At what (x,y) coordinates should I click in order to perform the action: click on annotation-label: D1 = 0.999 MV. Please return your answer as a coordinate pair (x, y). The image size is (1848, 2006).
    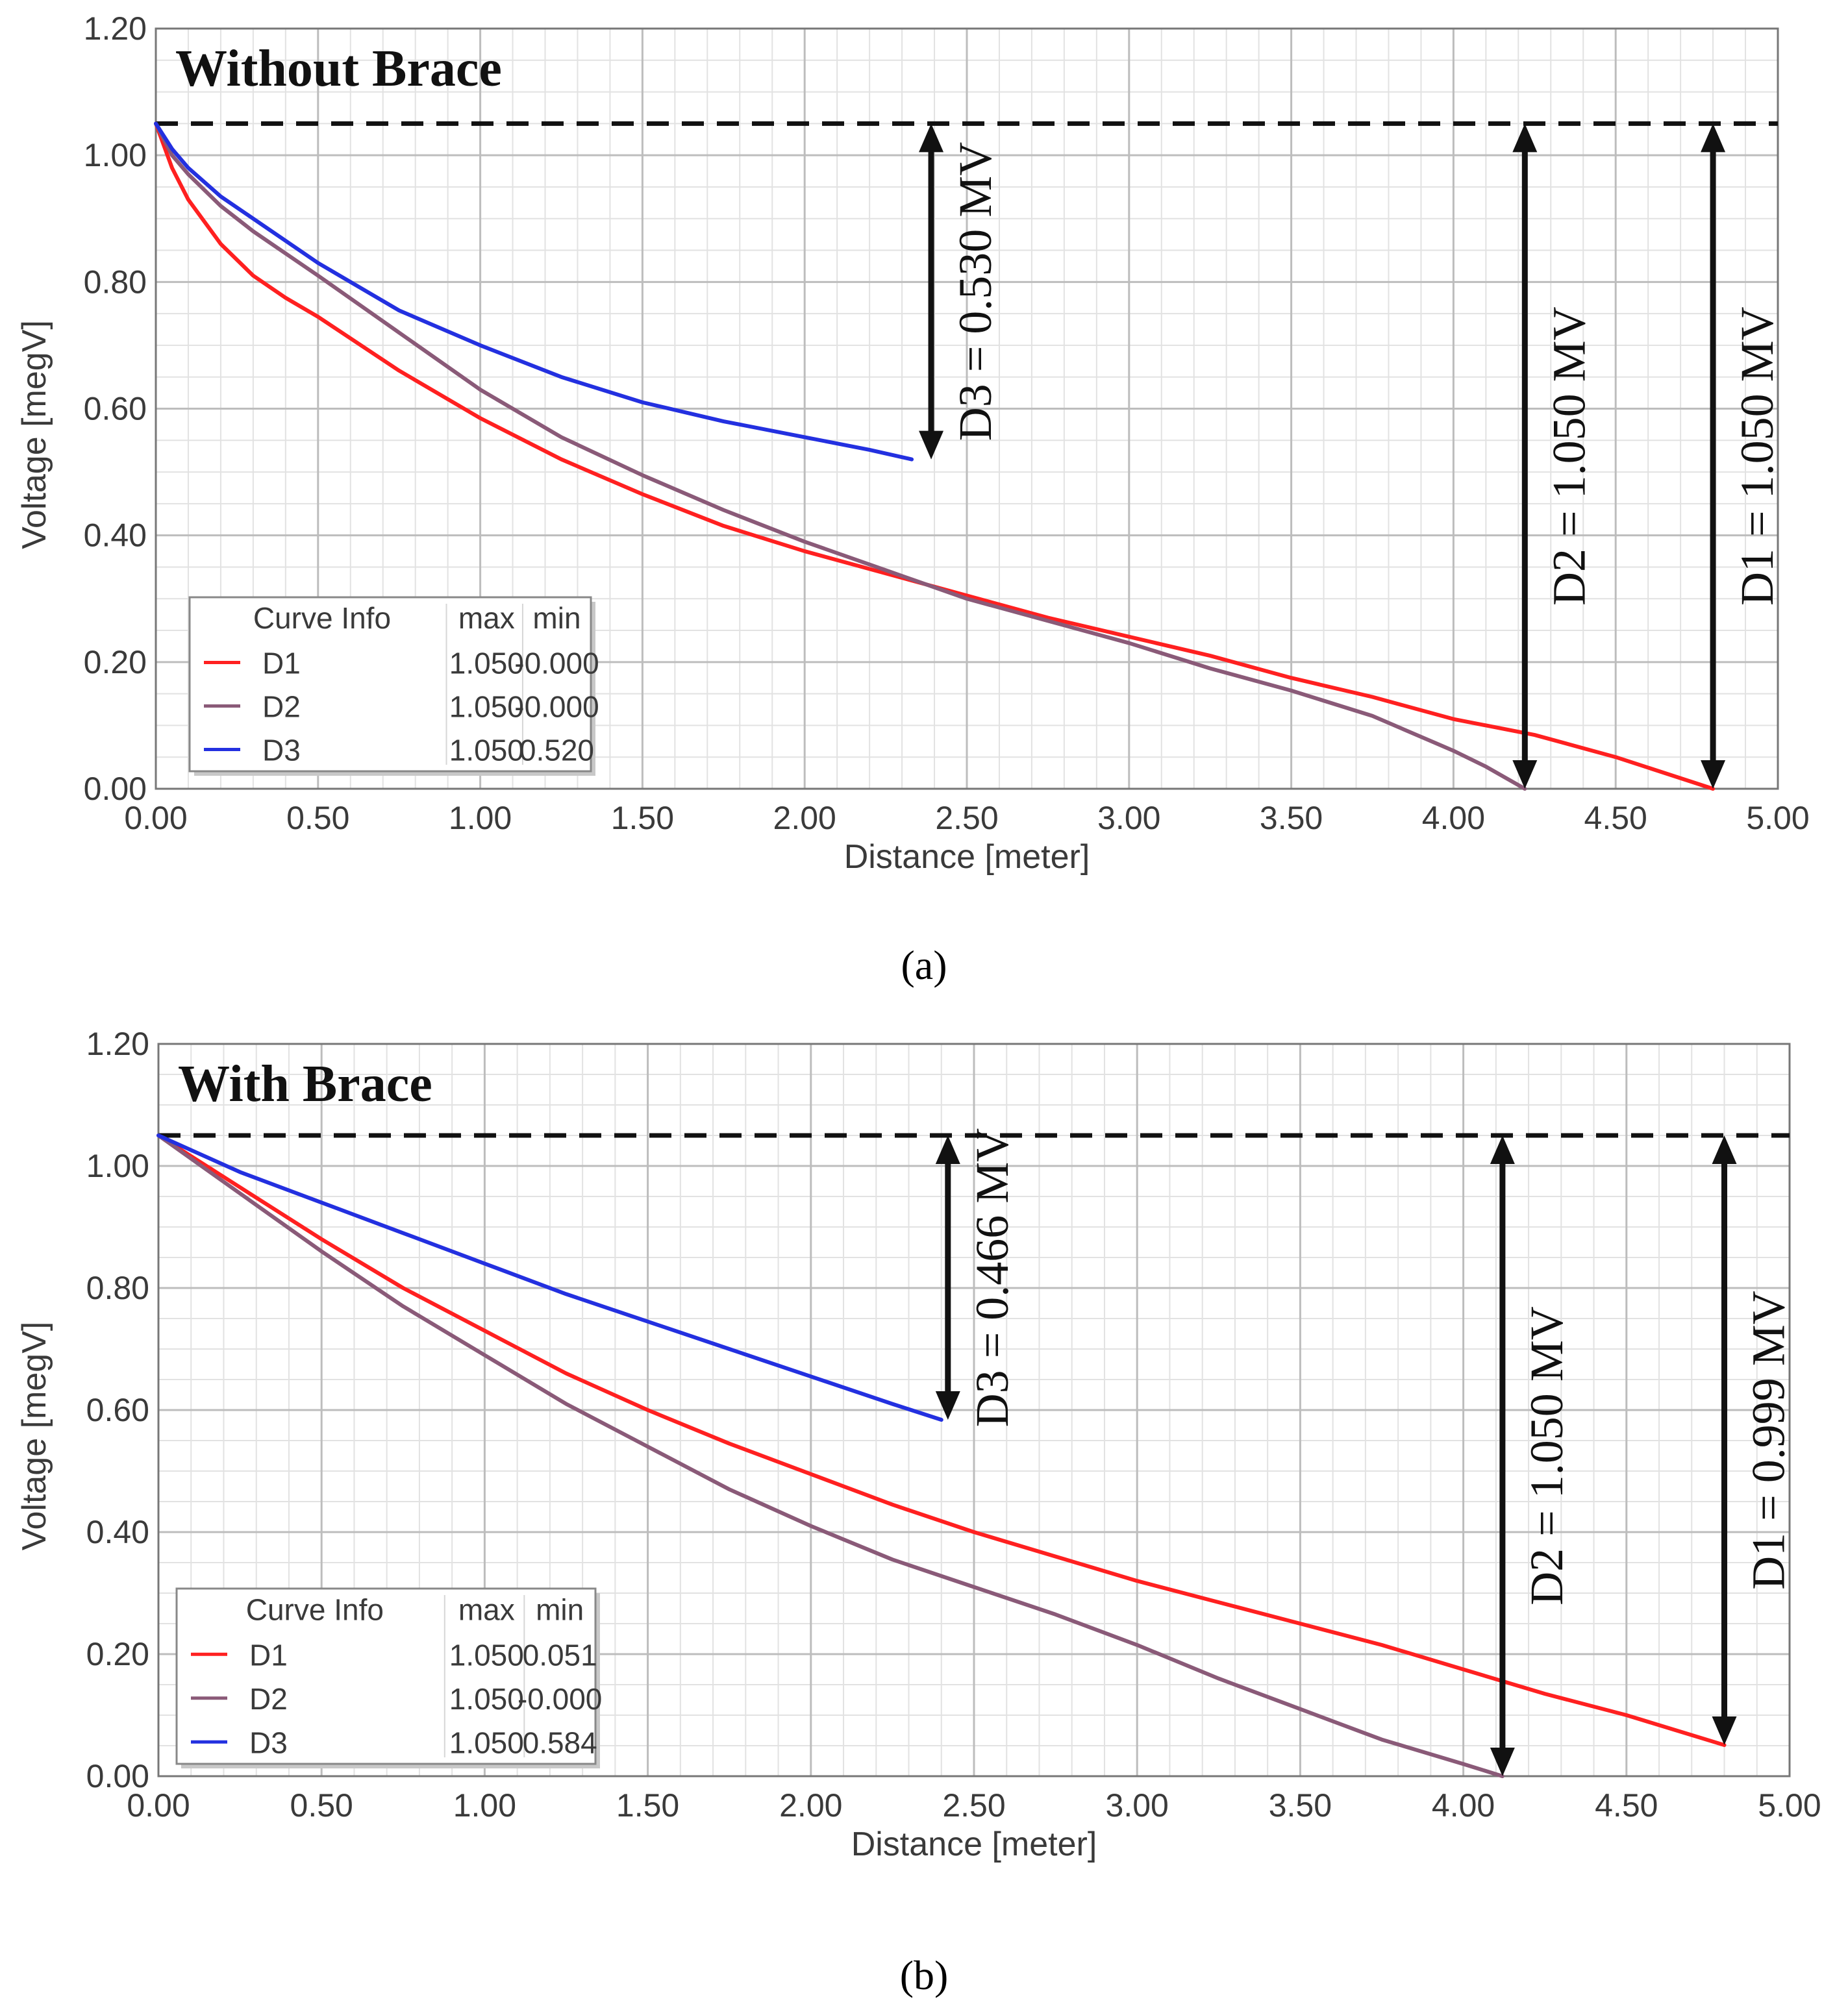
    Looking at the image, I should click on (1769, 1440).